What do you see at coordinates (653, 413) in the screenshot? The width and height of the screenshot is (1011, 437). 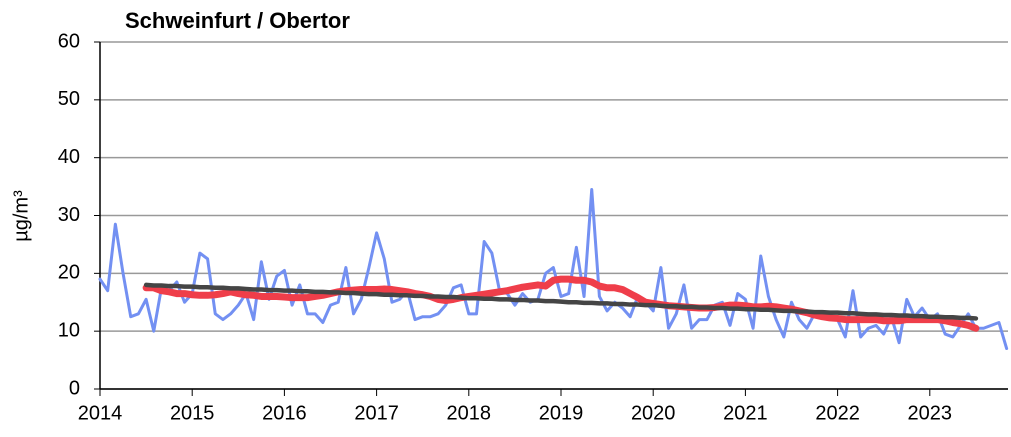 I see `x-tick-label: 2020` at bounding box center [653, 413].